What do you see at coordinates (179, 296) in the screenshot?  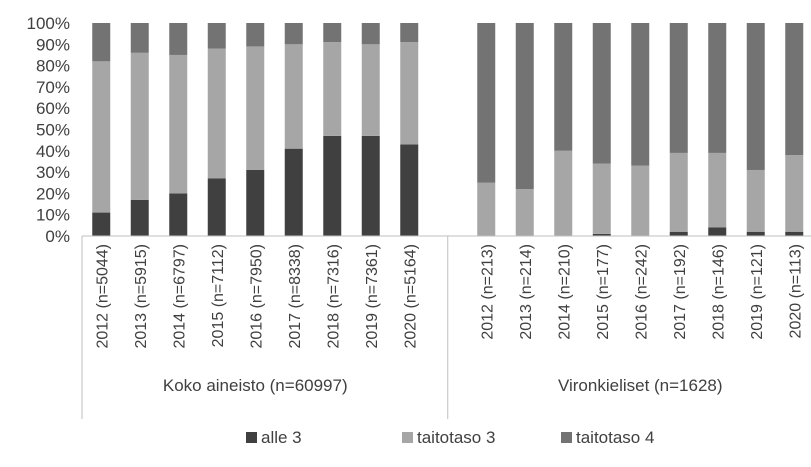 I see `x-tick-label: 2014 (n=6797)` at bounding box center [179, 296].